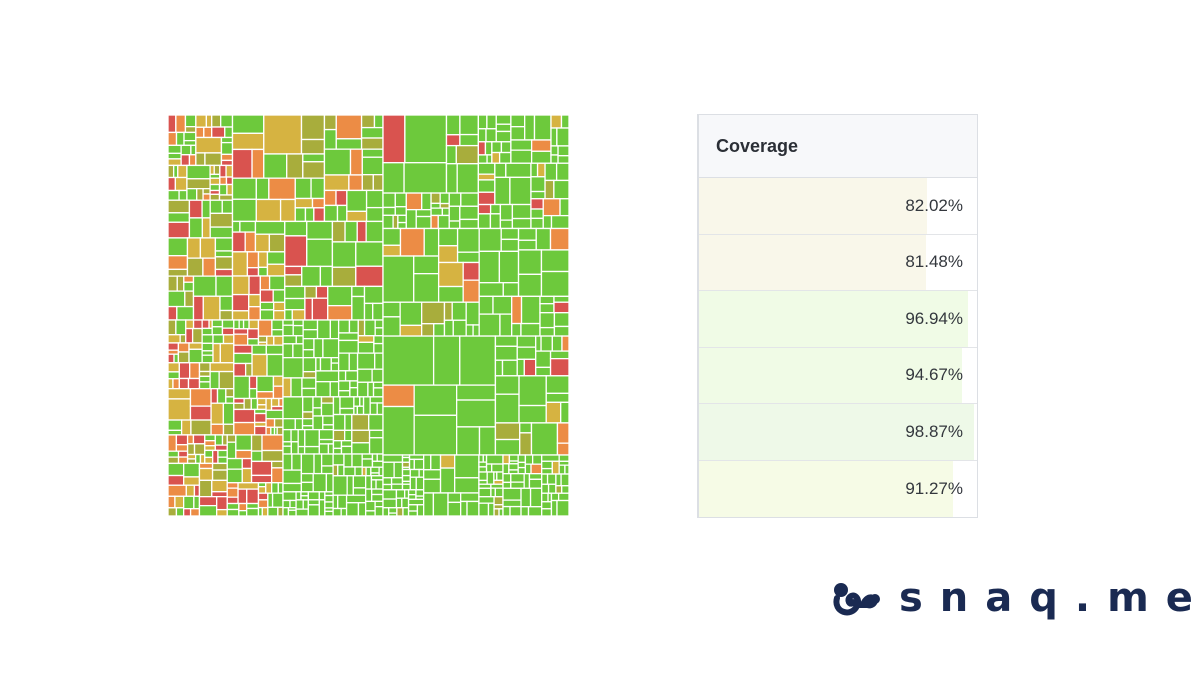  Describe the element at coordinates (934, 375) in the screenshot. I see `coverage-value: 94.67%` at that location.